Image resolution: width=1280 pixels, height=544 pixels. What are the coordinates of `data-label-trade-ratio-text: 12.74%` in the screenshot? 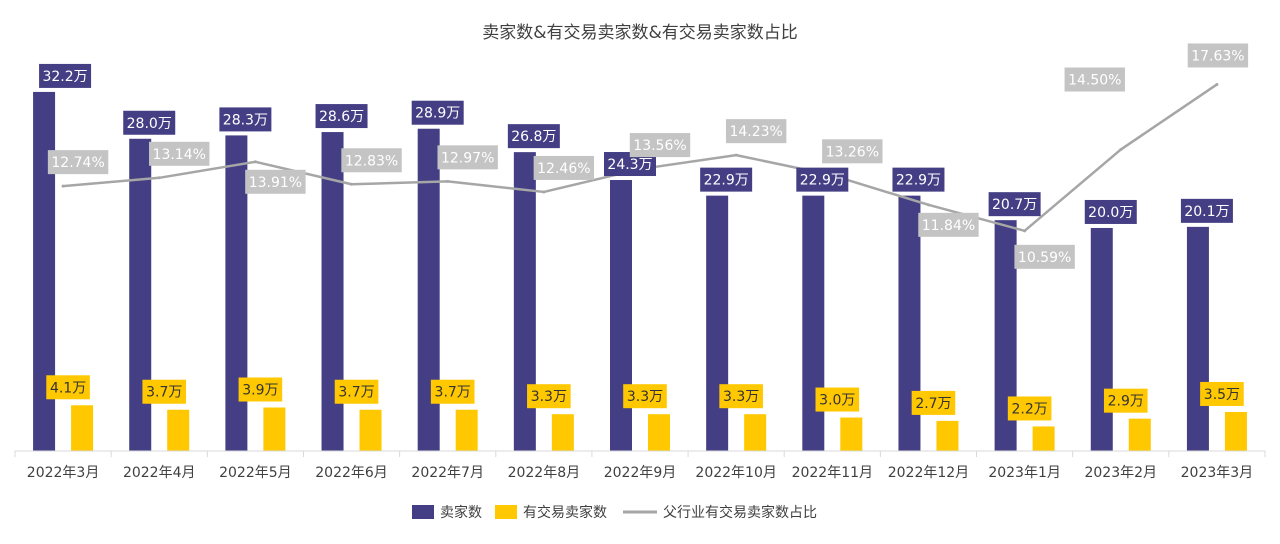 It's located at (77, 163).